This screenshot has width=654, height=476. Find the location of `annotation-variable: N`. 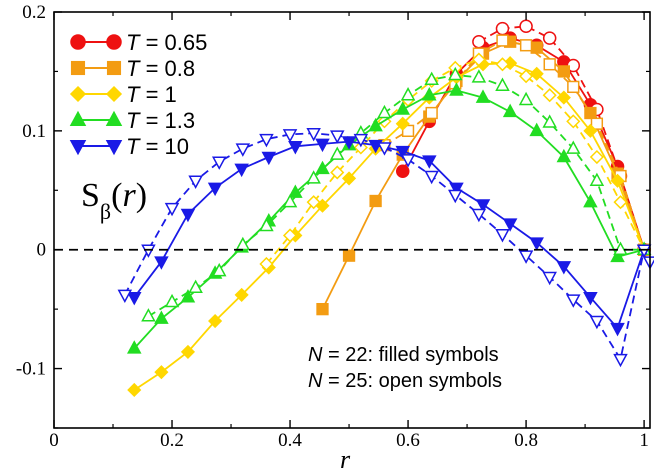

annotation-variable: N is located at coordinates (315, 355).